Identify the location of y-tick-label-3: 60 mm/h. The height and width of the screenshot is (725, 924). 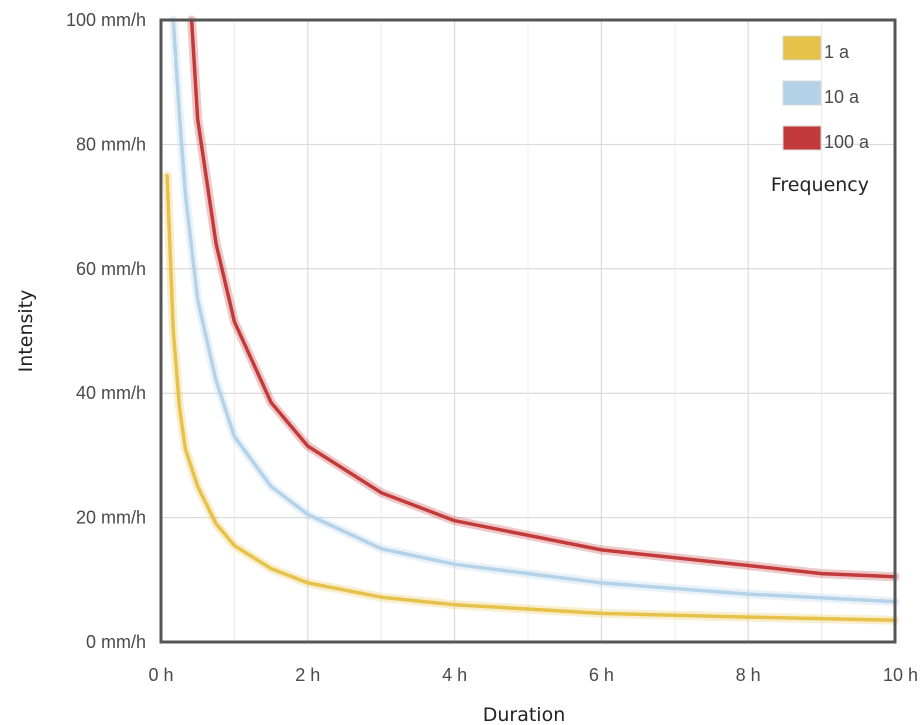
(111, 269).